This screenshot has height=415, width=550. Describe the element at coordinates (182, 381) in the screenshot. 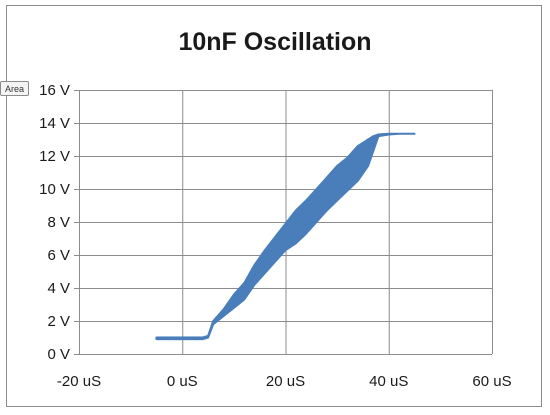

I see `x-tick-label-1: 0 uS` at that location.